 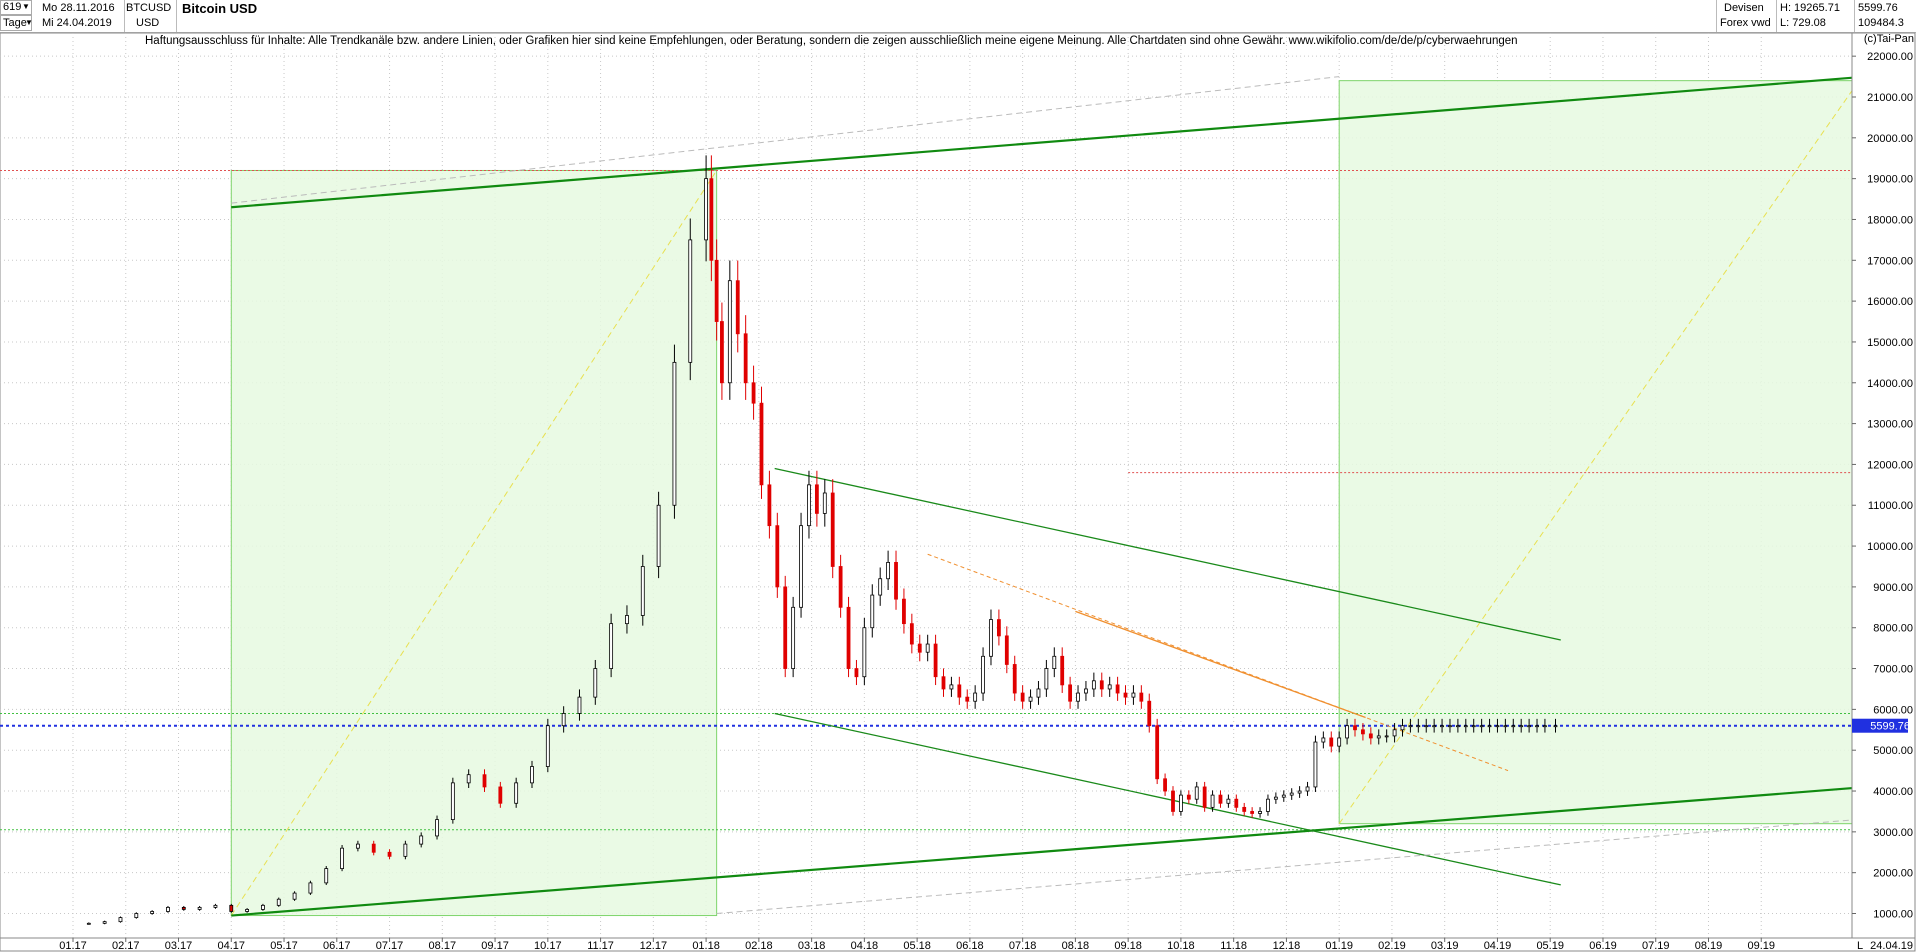 I want to click on volume-value: 109484.3, so click(x=1881, y=23).